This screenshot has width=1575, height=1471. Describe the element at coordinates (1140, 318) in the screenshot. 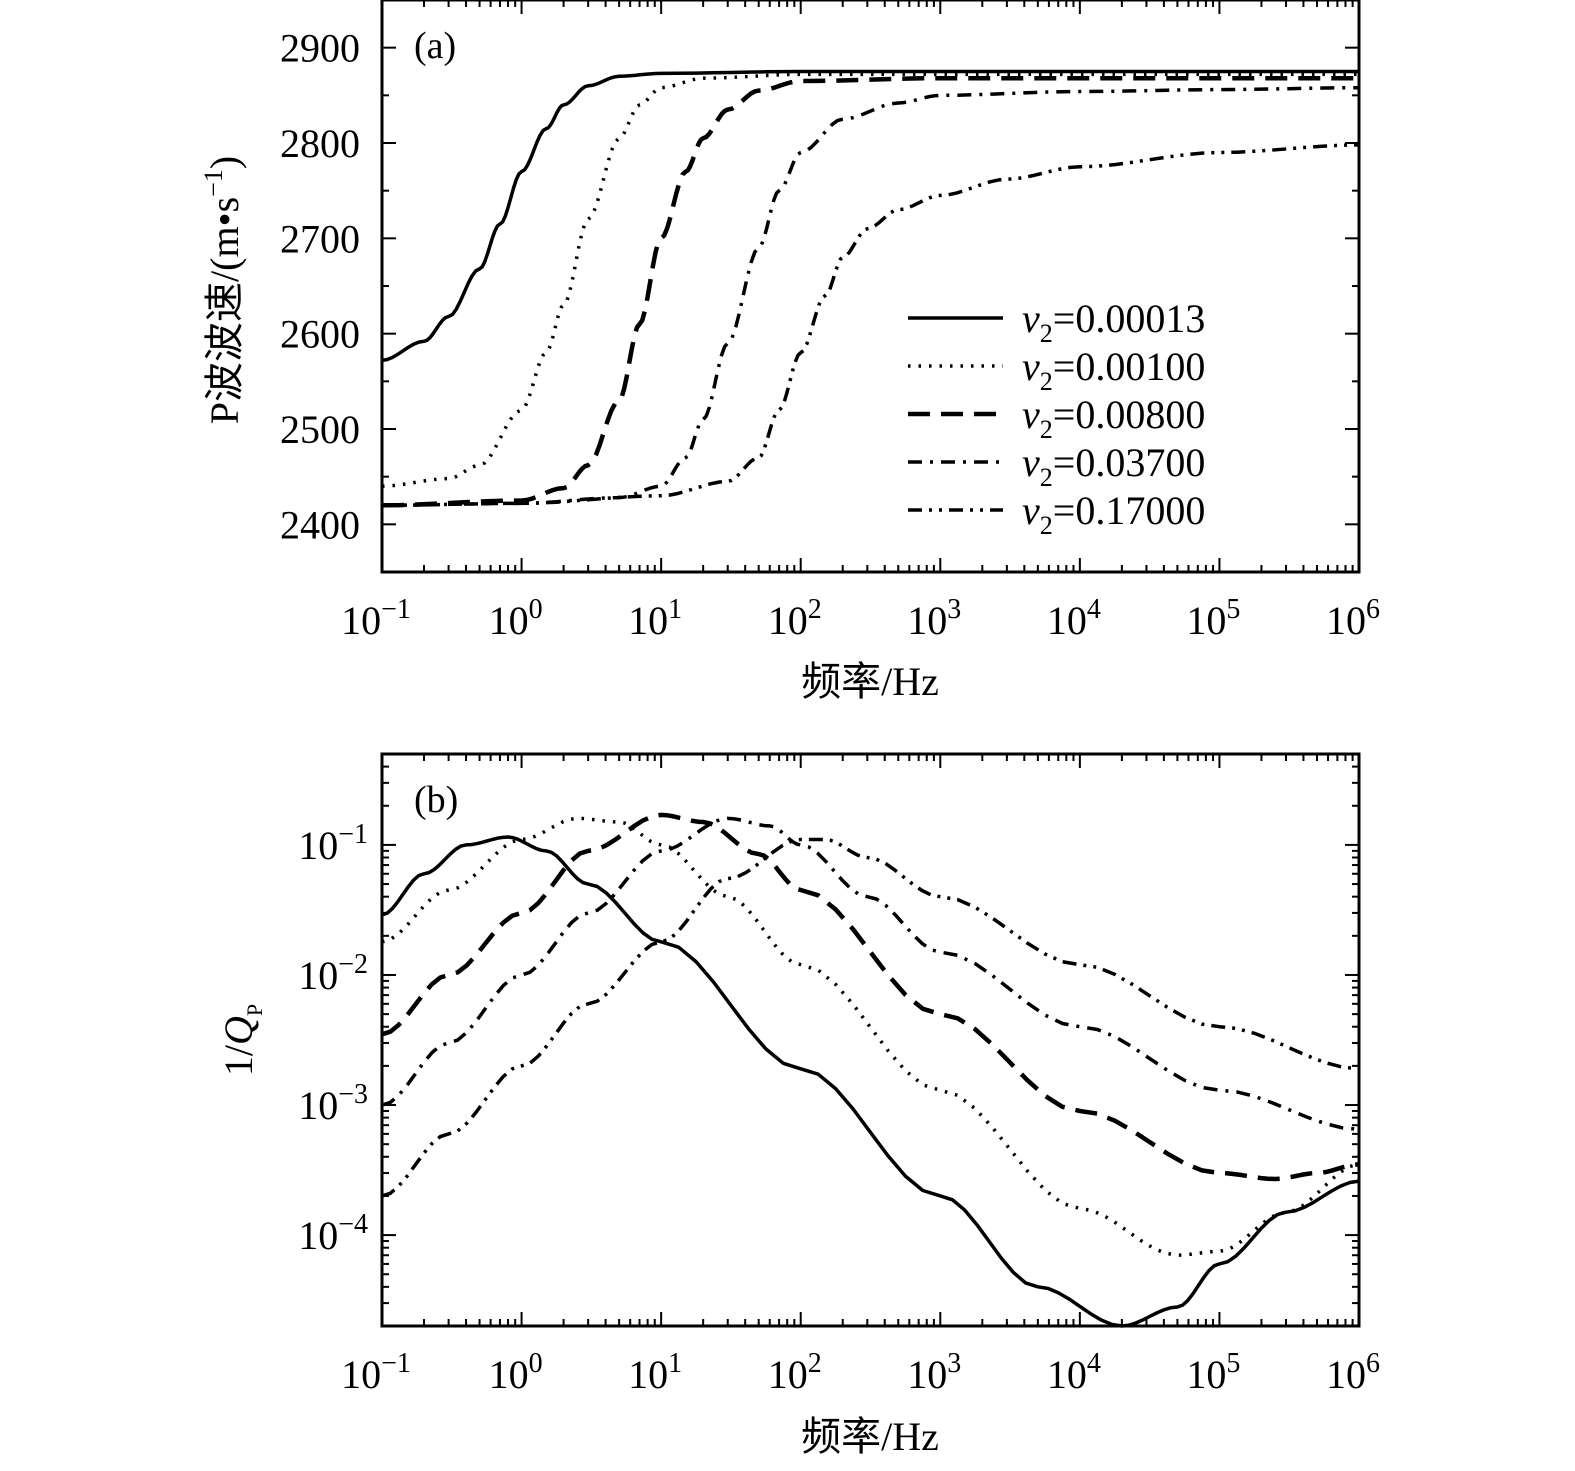

I see `panel-a-legend-value: 0.00013` at that location.